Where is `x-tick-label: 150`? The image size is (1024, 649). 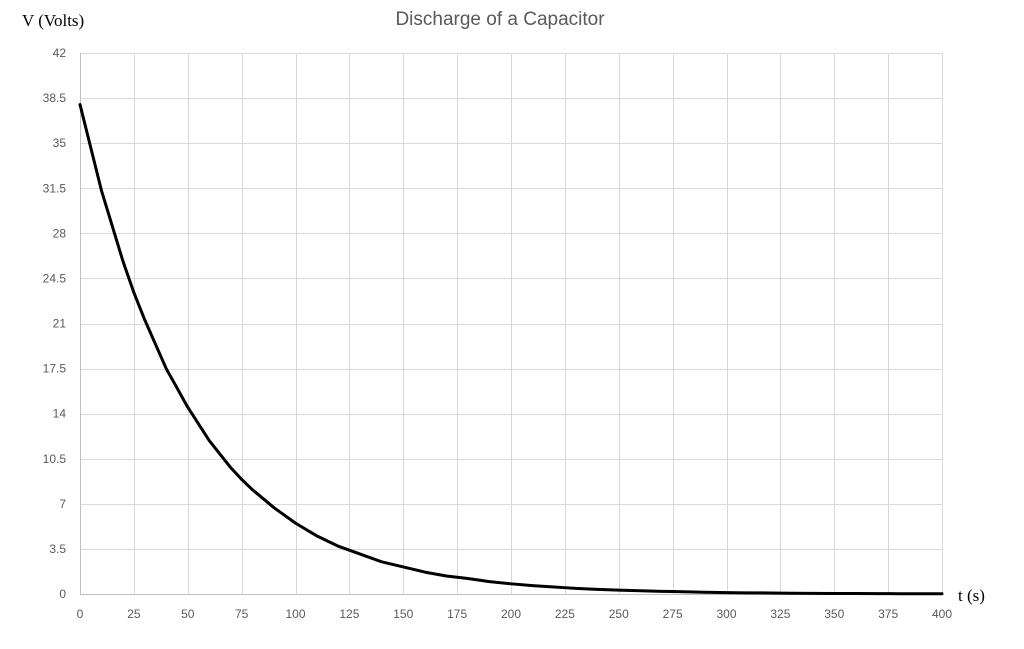 x-tick-label: 150 is located at coordinates (403, 614).